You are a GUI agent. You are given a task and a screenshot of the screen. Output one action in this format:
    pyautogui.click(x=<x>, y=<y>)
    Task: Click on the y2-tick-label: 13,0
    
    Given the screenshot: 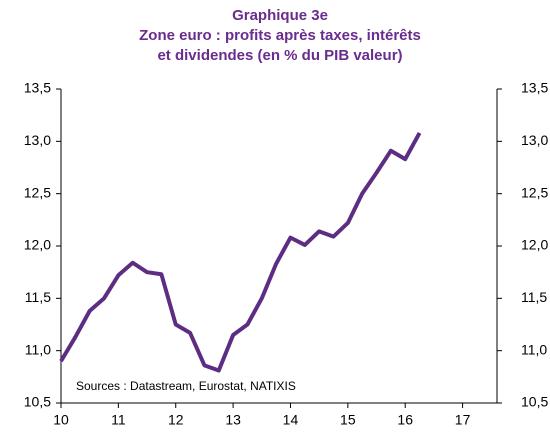 What is the action you would take?
    pyautogui.click(x=534, y=140)
    